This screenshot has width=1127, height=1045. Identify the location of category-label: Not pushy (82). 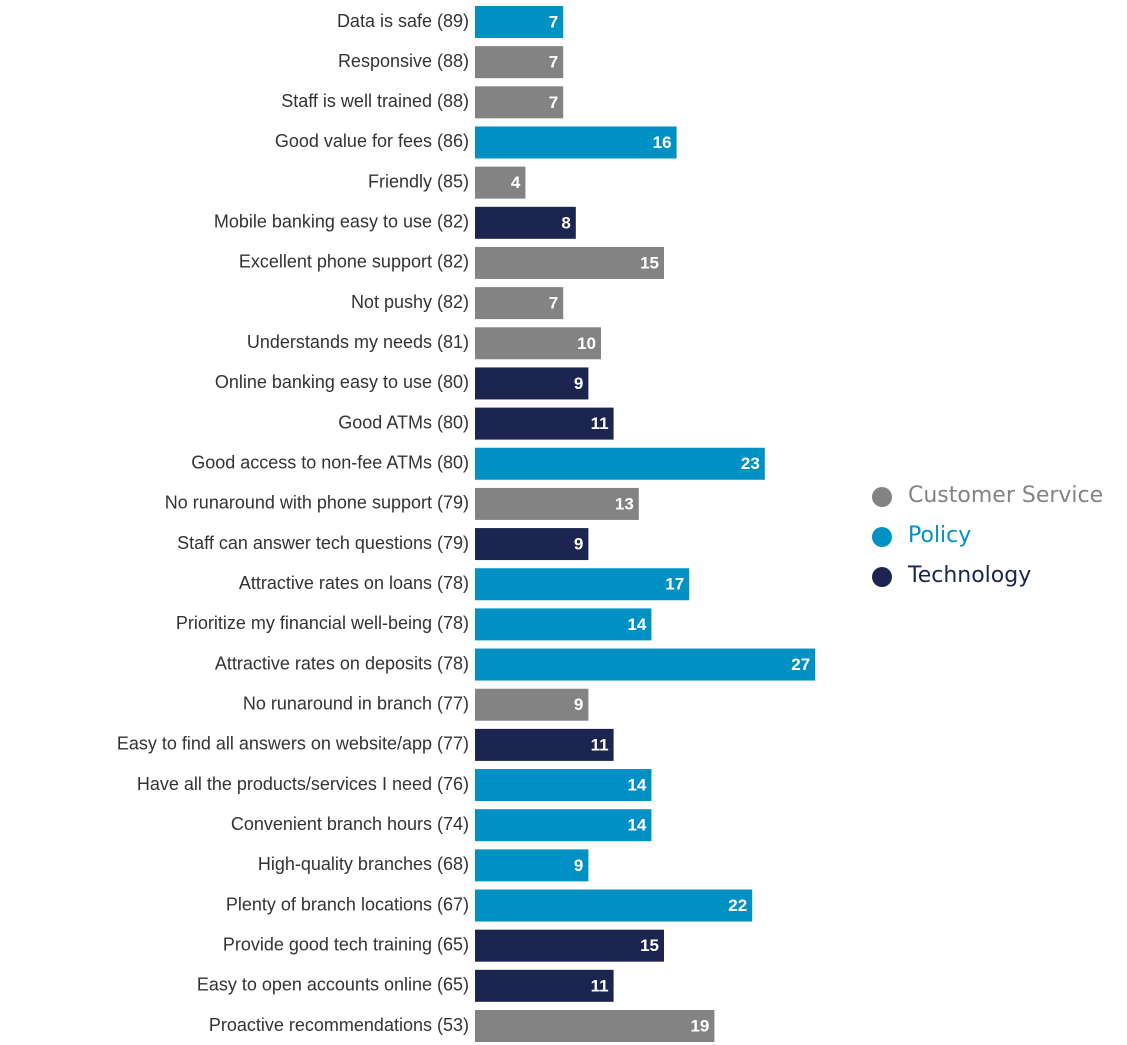
(410, 302).